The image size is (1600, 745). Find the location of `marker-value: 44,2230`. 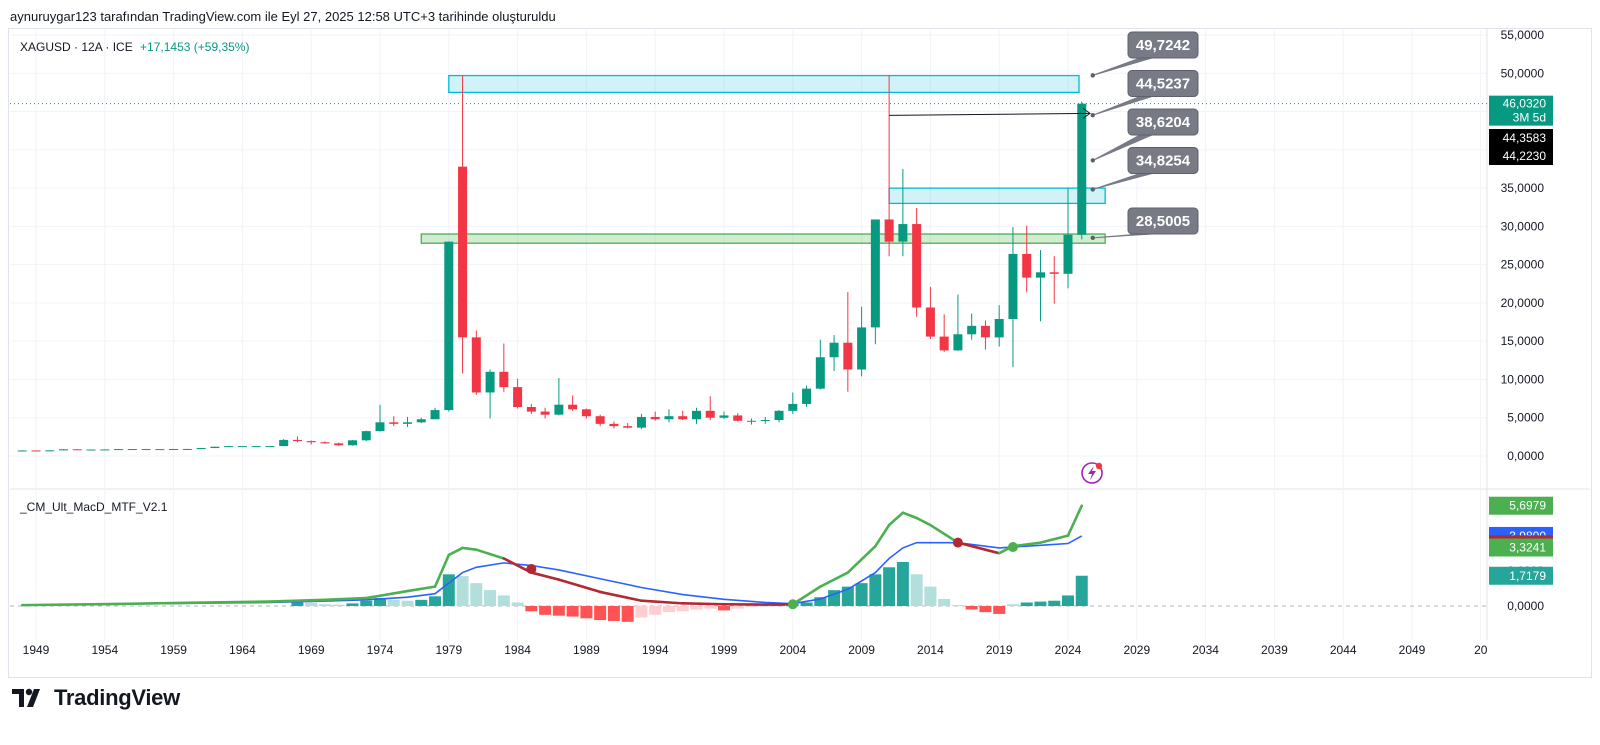

marker-value: 44,2230 is located at coordinates (1525, 156).